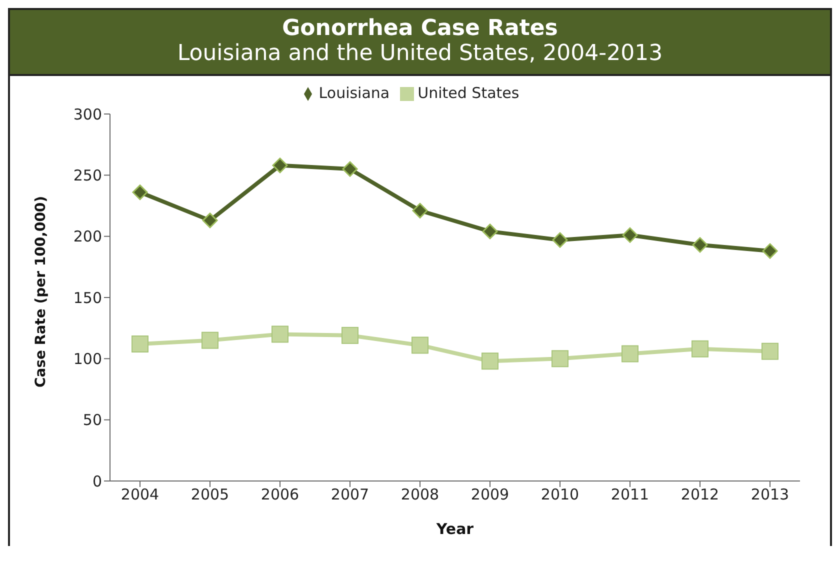 The image size is (840, 571). I want to click on x-tick-label: 2010, so click(560, 495).